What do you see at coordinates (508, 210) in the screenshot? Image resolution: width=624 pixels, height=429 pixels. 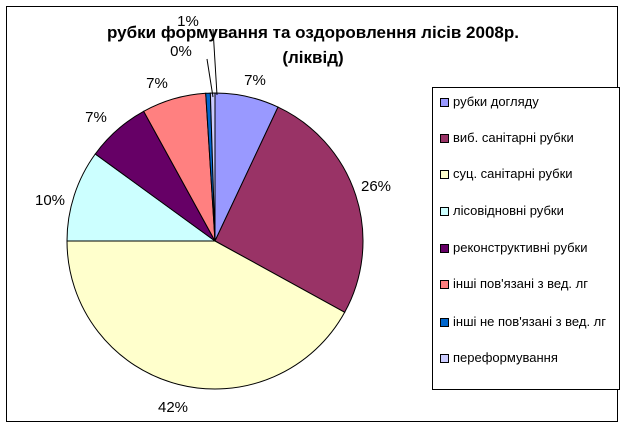 I see `legend-label: лісовідновні рубки` at bounding box center [508, 210].